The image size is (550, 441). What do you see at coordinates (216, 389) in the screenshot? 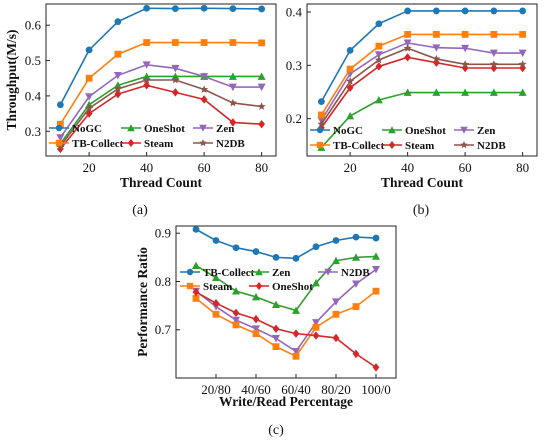
I see `x-tick-label: 20/80` at bounding box center [216, 389].